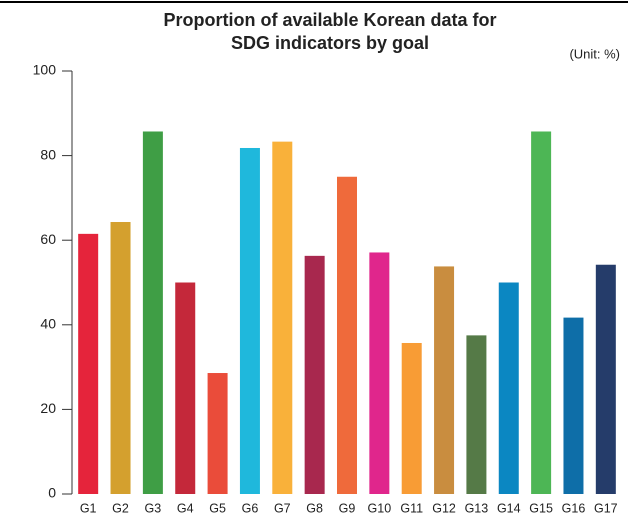 The width and height of the screenshot is (628, 524). Describe the element at coordinates (574, 508) in the screenshot. I see `x-tick-label: G16` at that location.